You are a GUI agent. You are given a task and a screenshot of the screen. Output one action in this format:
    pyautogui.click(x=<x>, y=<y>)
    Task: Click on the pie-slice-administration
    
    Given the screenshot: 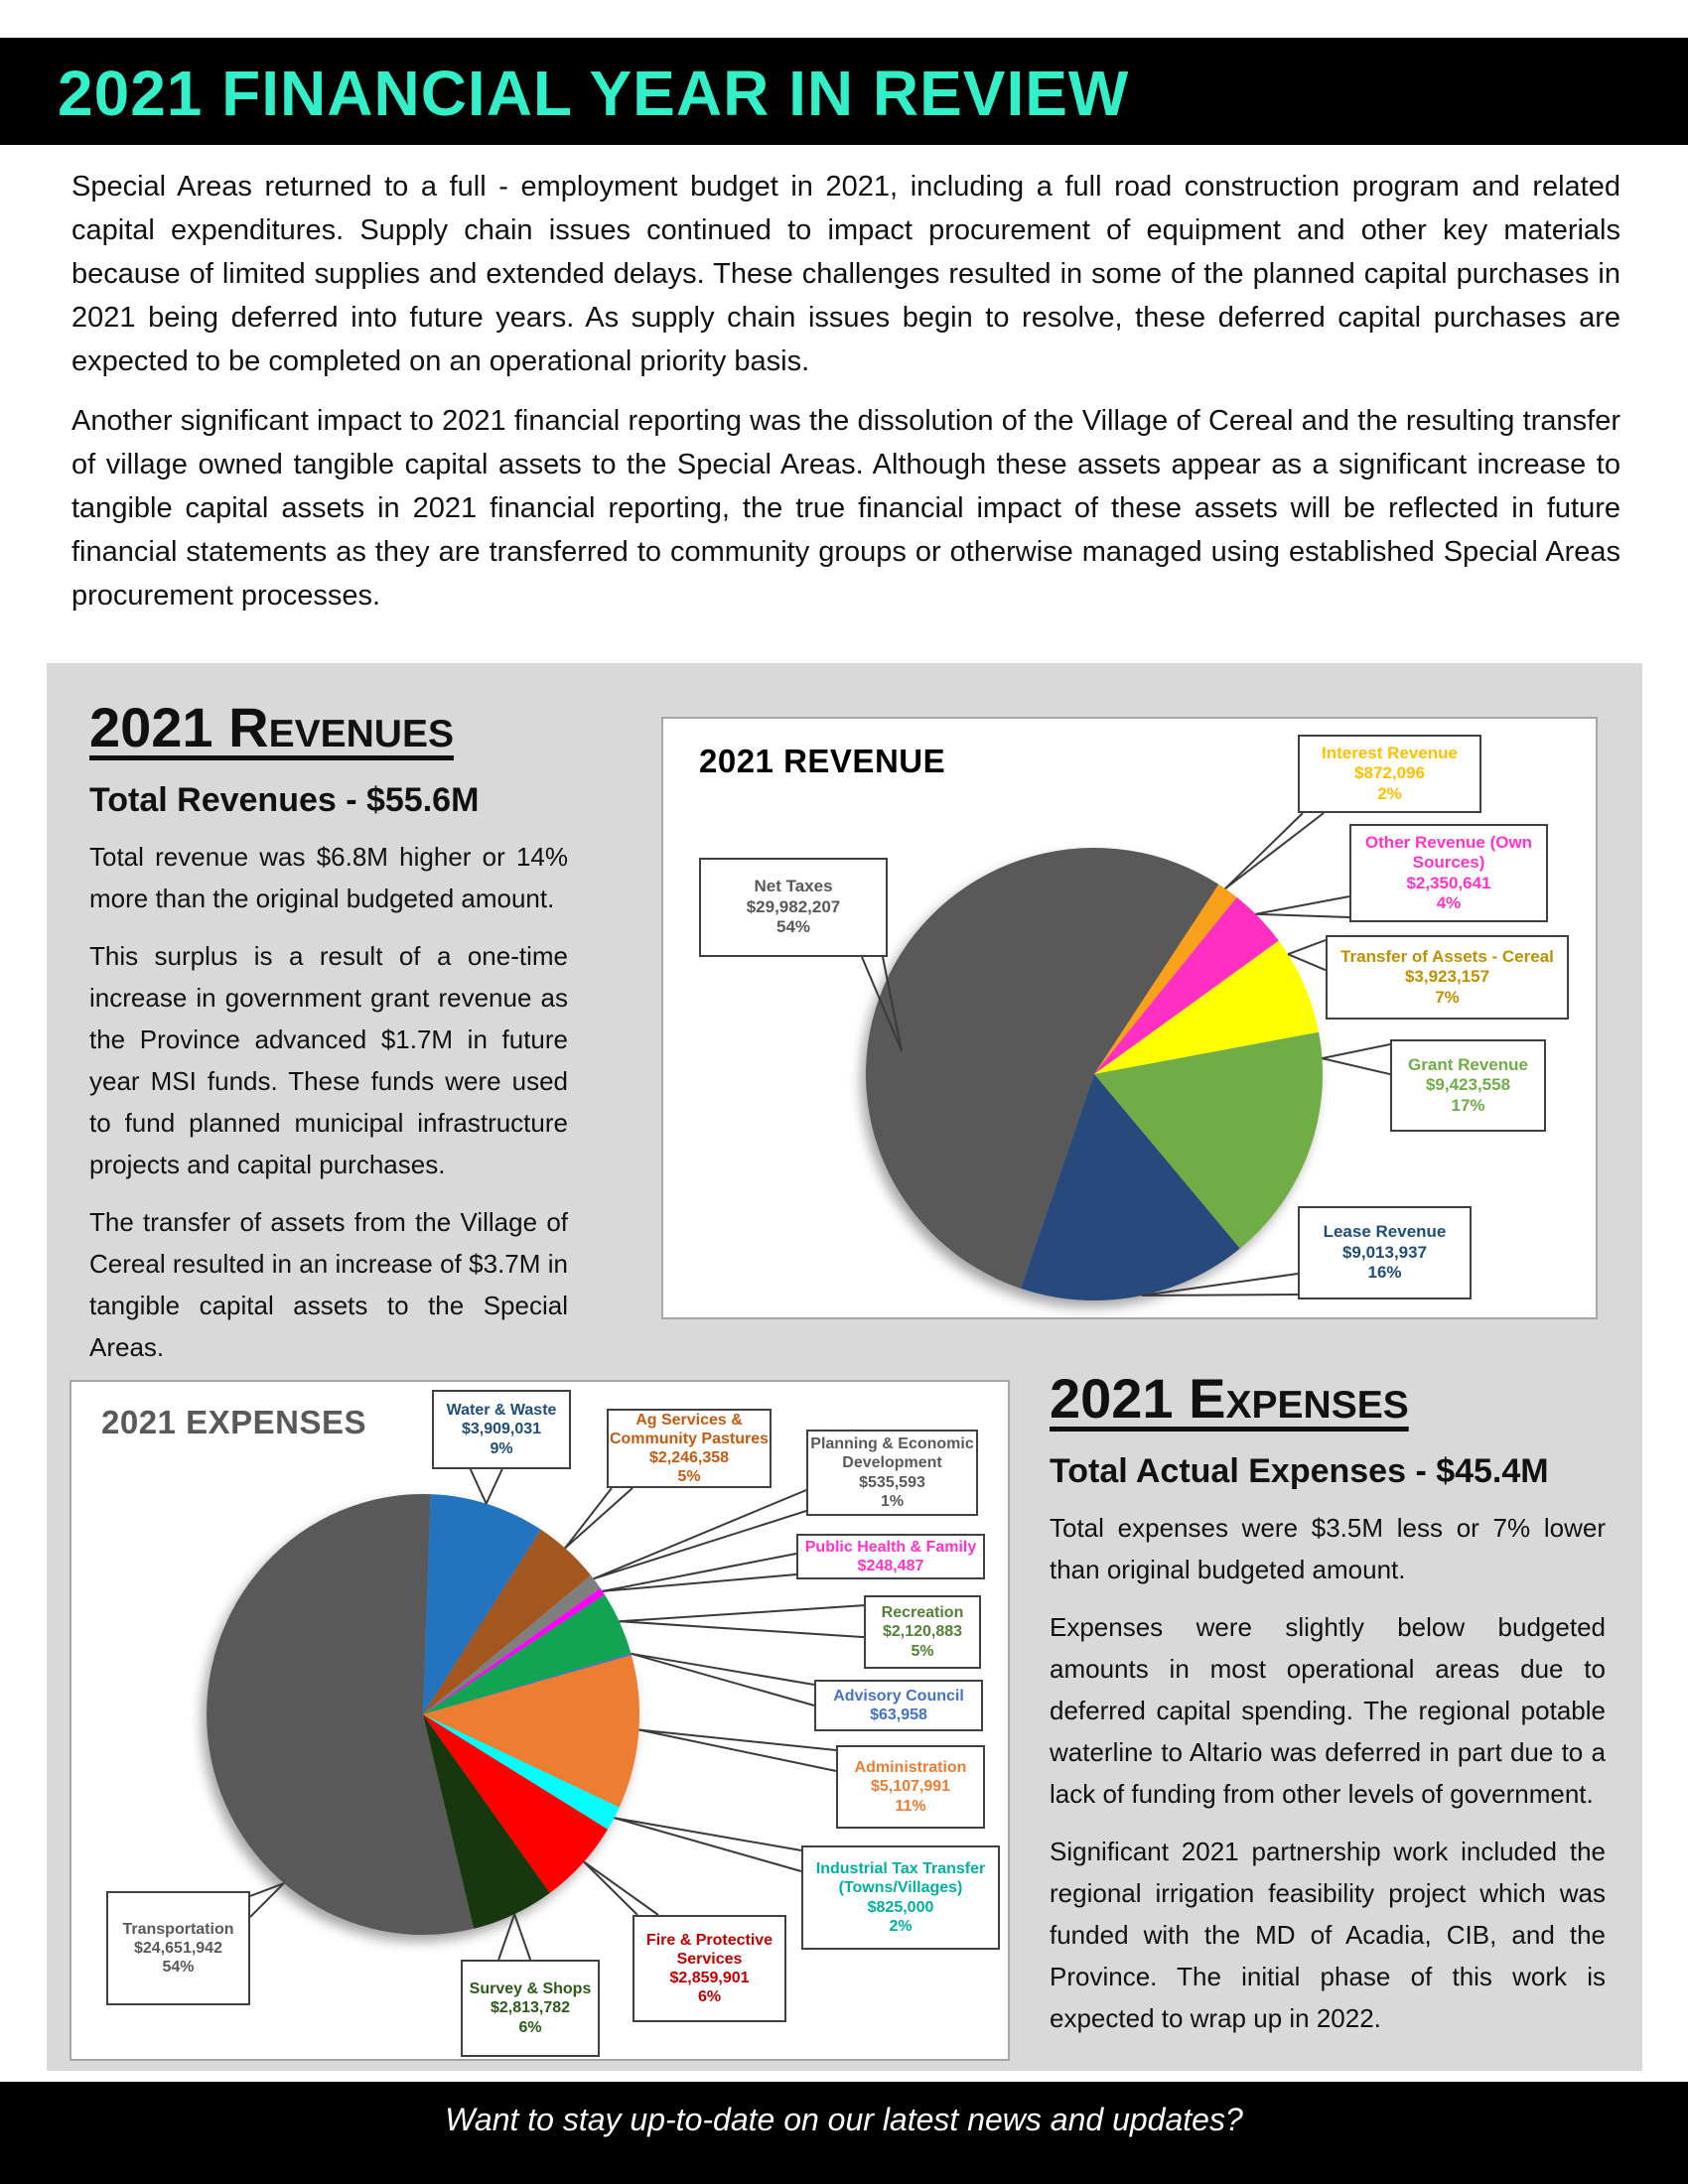 What is the action you would take?
    pyautogui.click(x=531, y=1731)
    